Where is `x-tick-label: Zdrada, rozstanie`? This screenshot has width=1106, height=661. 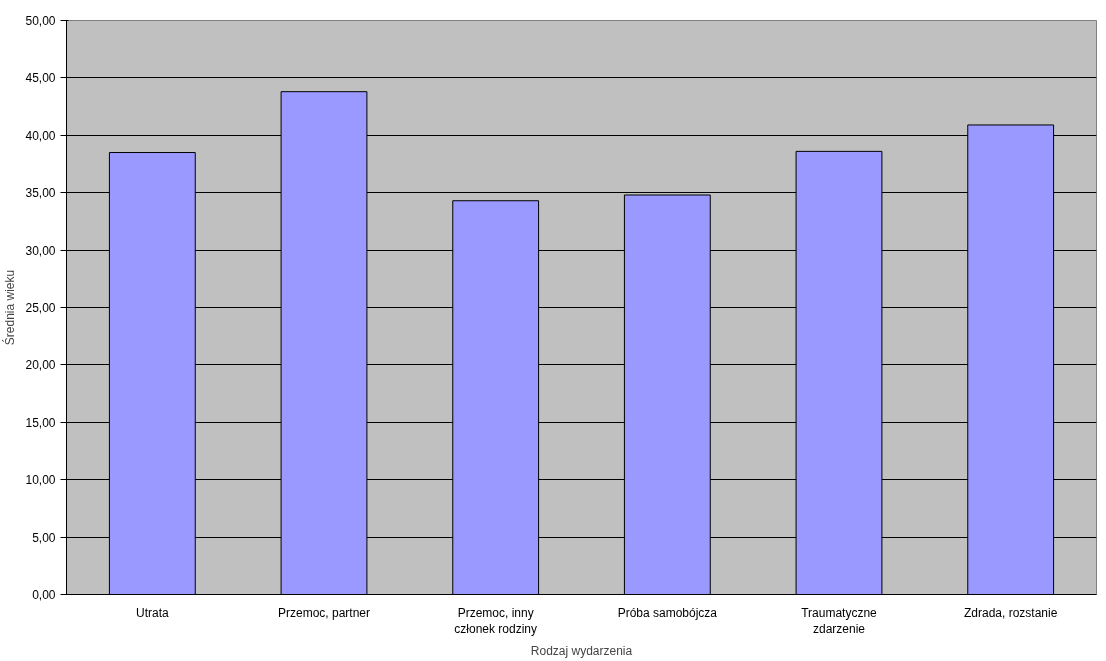 x-tick-label: Zdrada, rozstanie is located at coordinates (1010, 612).